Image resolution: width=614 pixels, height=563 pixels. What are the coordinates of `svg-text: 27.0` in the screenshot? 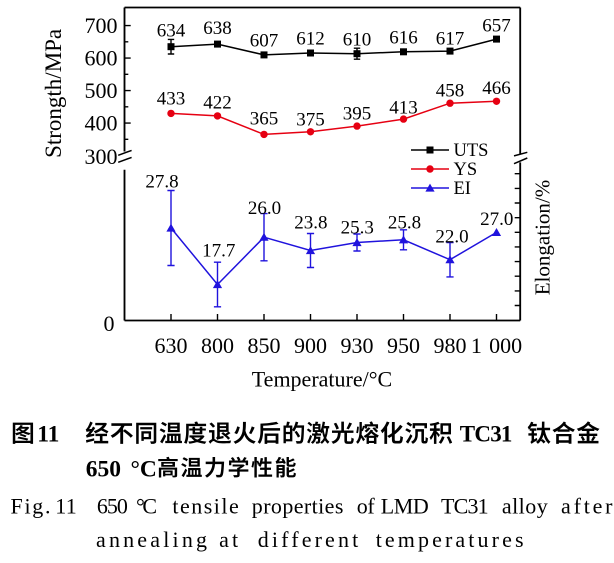 It's located at (496, 219).